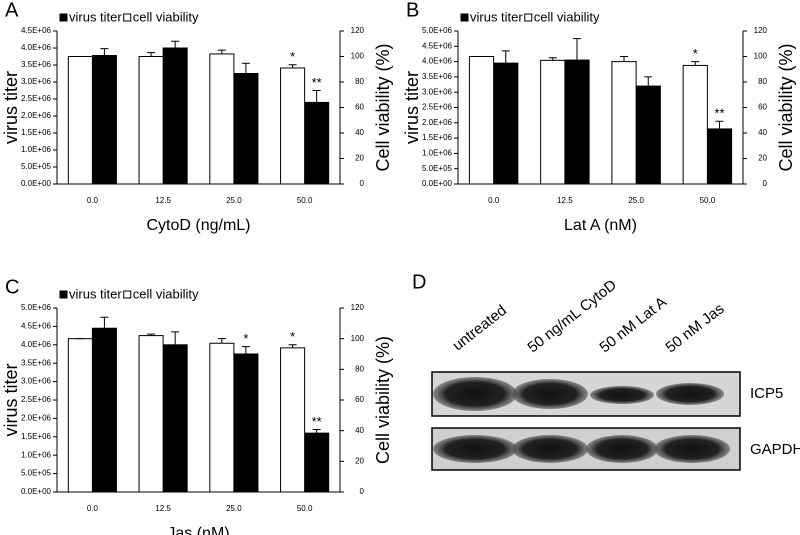 The height and width of the screenshot is (535, 800). Describe the element at coordinates (419, 282) in the screenshot. I see `panel-label: D` at that location.